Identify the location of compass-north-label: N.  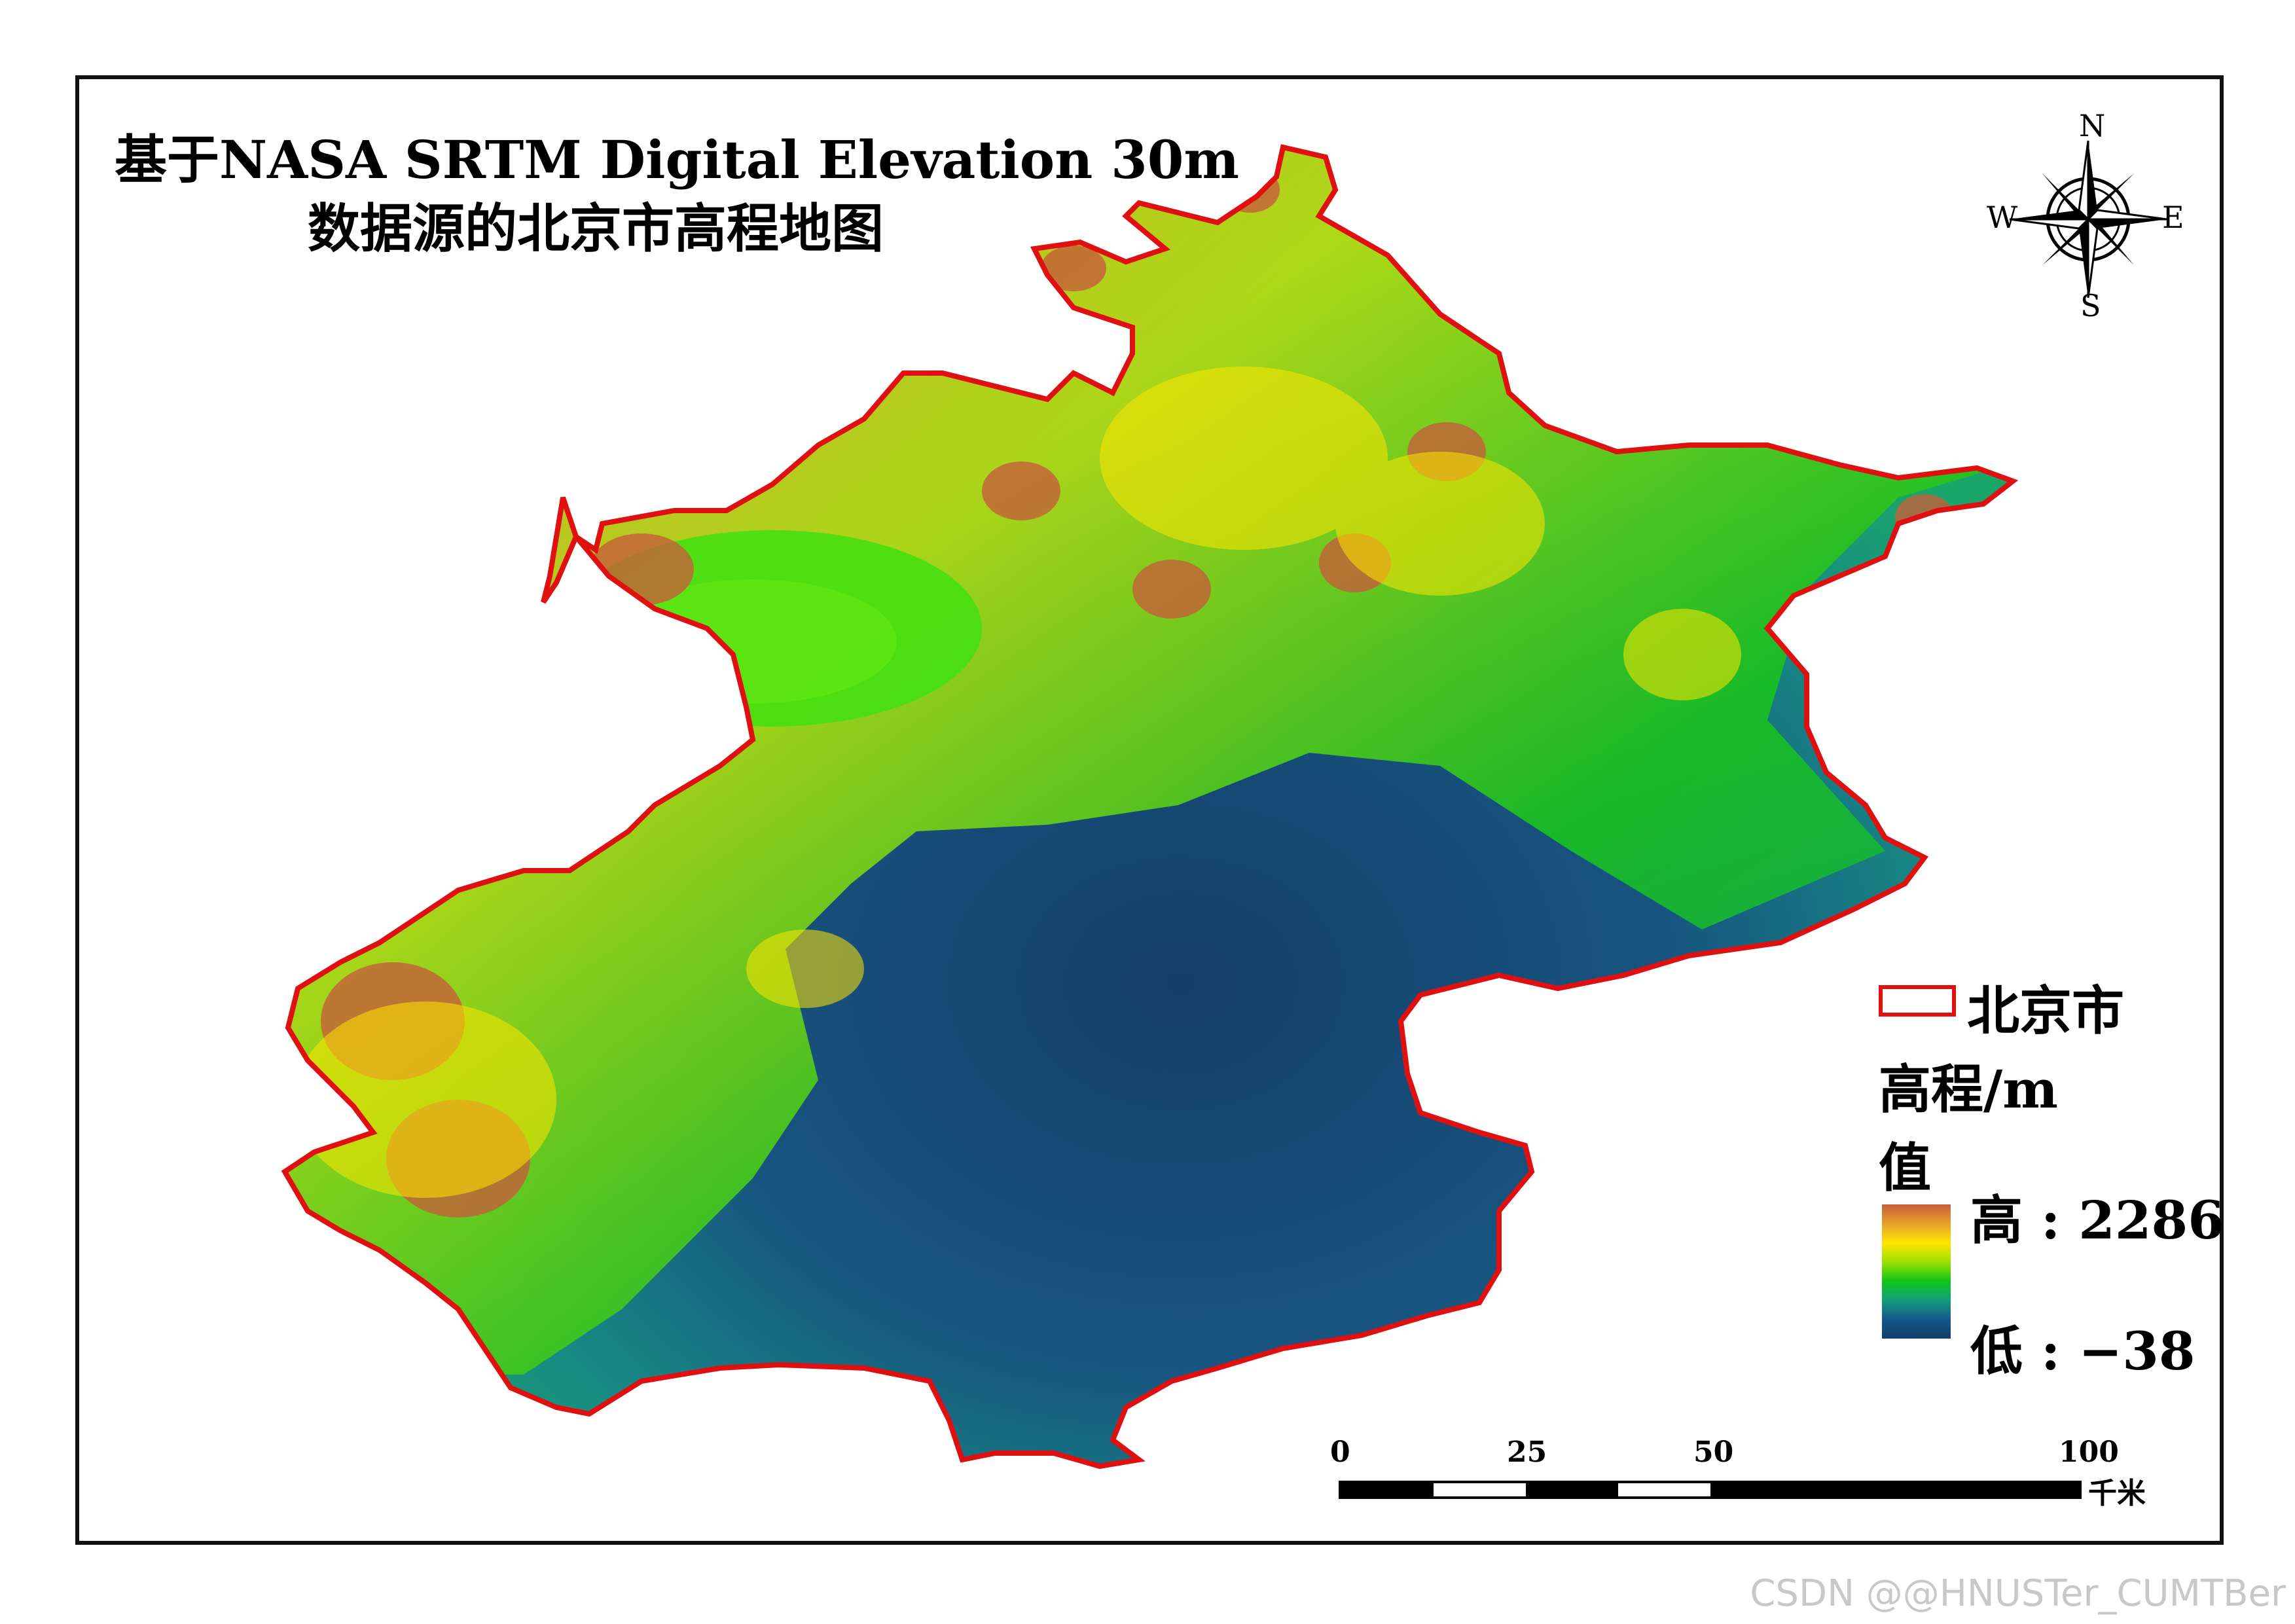
(2093, 125).